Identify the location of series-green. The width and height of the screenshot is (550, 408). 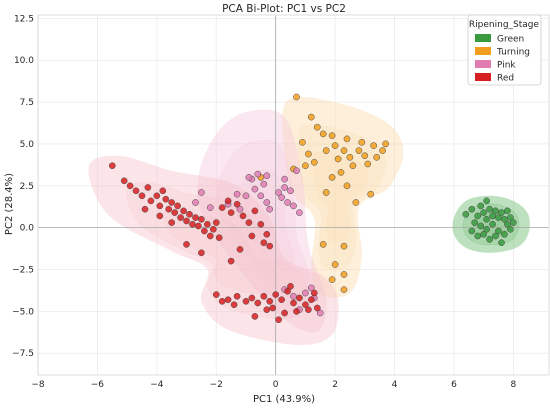
(489, 222).